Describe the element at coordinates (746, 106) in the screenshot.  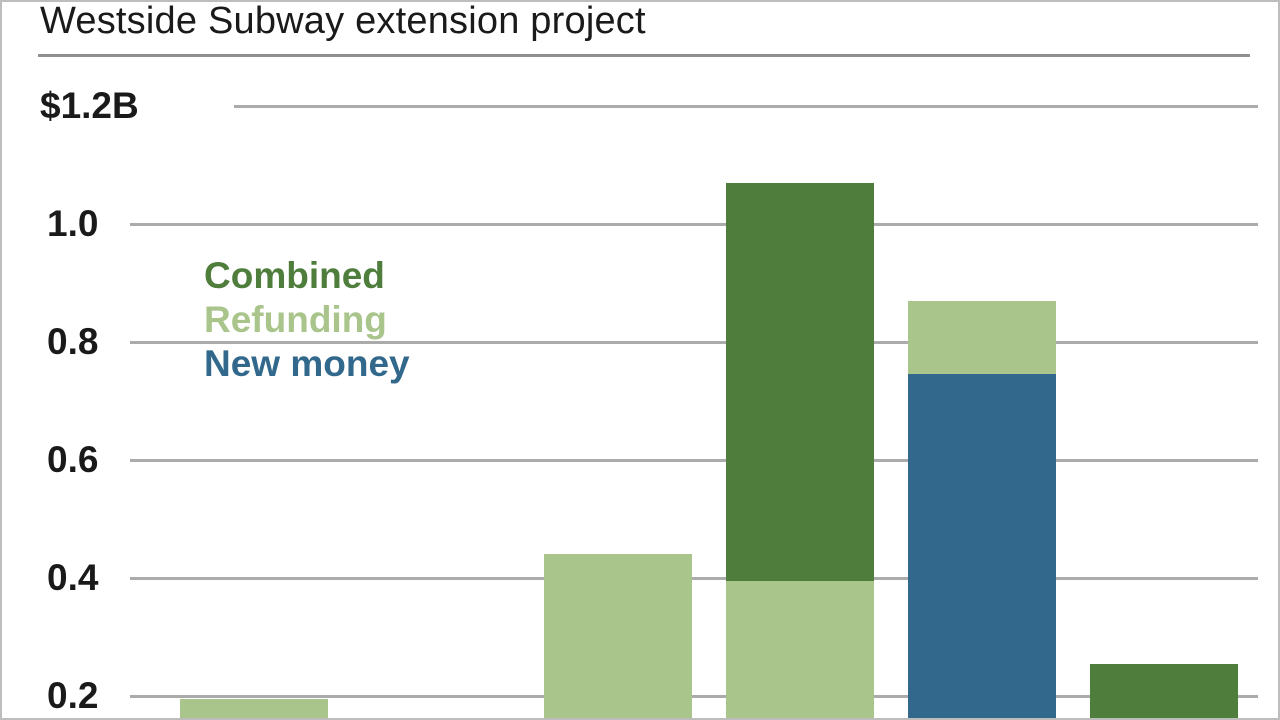
I see `gridline-1.2` at that location.